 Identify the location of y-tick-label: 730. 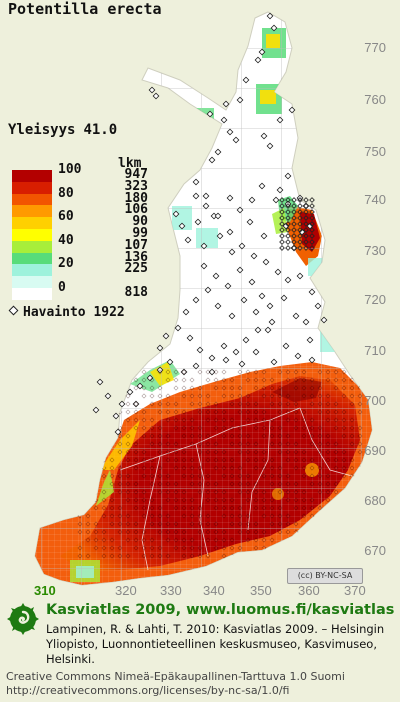
(375, 250).